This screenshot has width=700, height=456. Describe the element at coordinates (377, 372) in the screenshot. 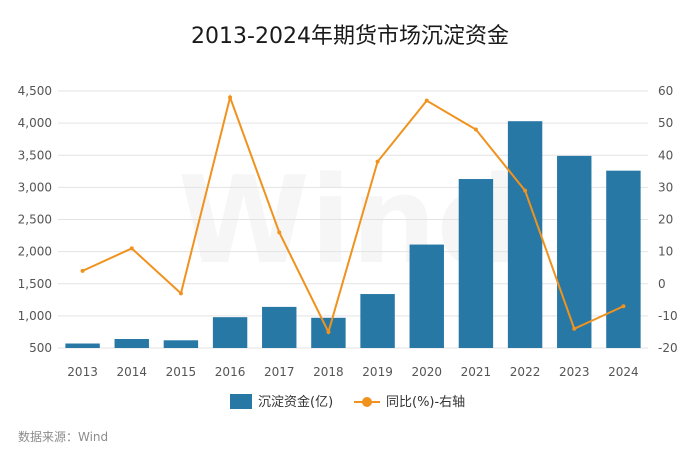

I see `x-tick-label: 2019` at that location.